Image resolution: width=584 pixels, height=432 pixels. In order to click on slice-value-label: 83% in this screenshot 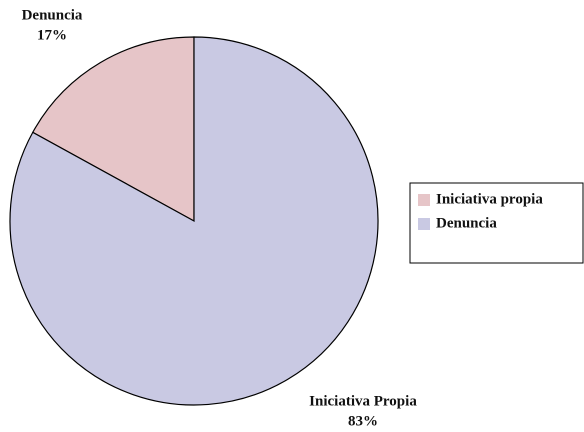, I will do `click(363, 421)`.